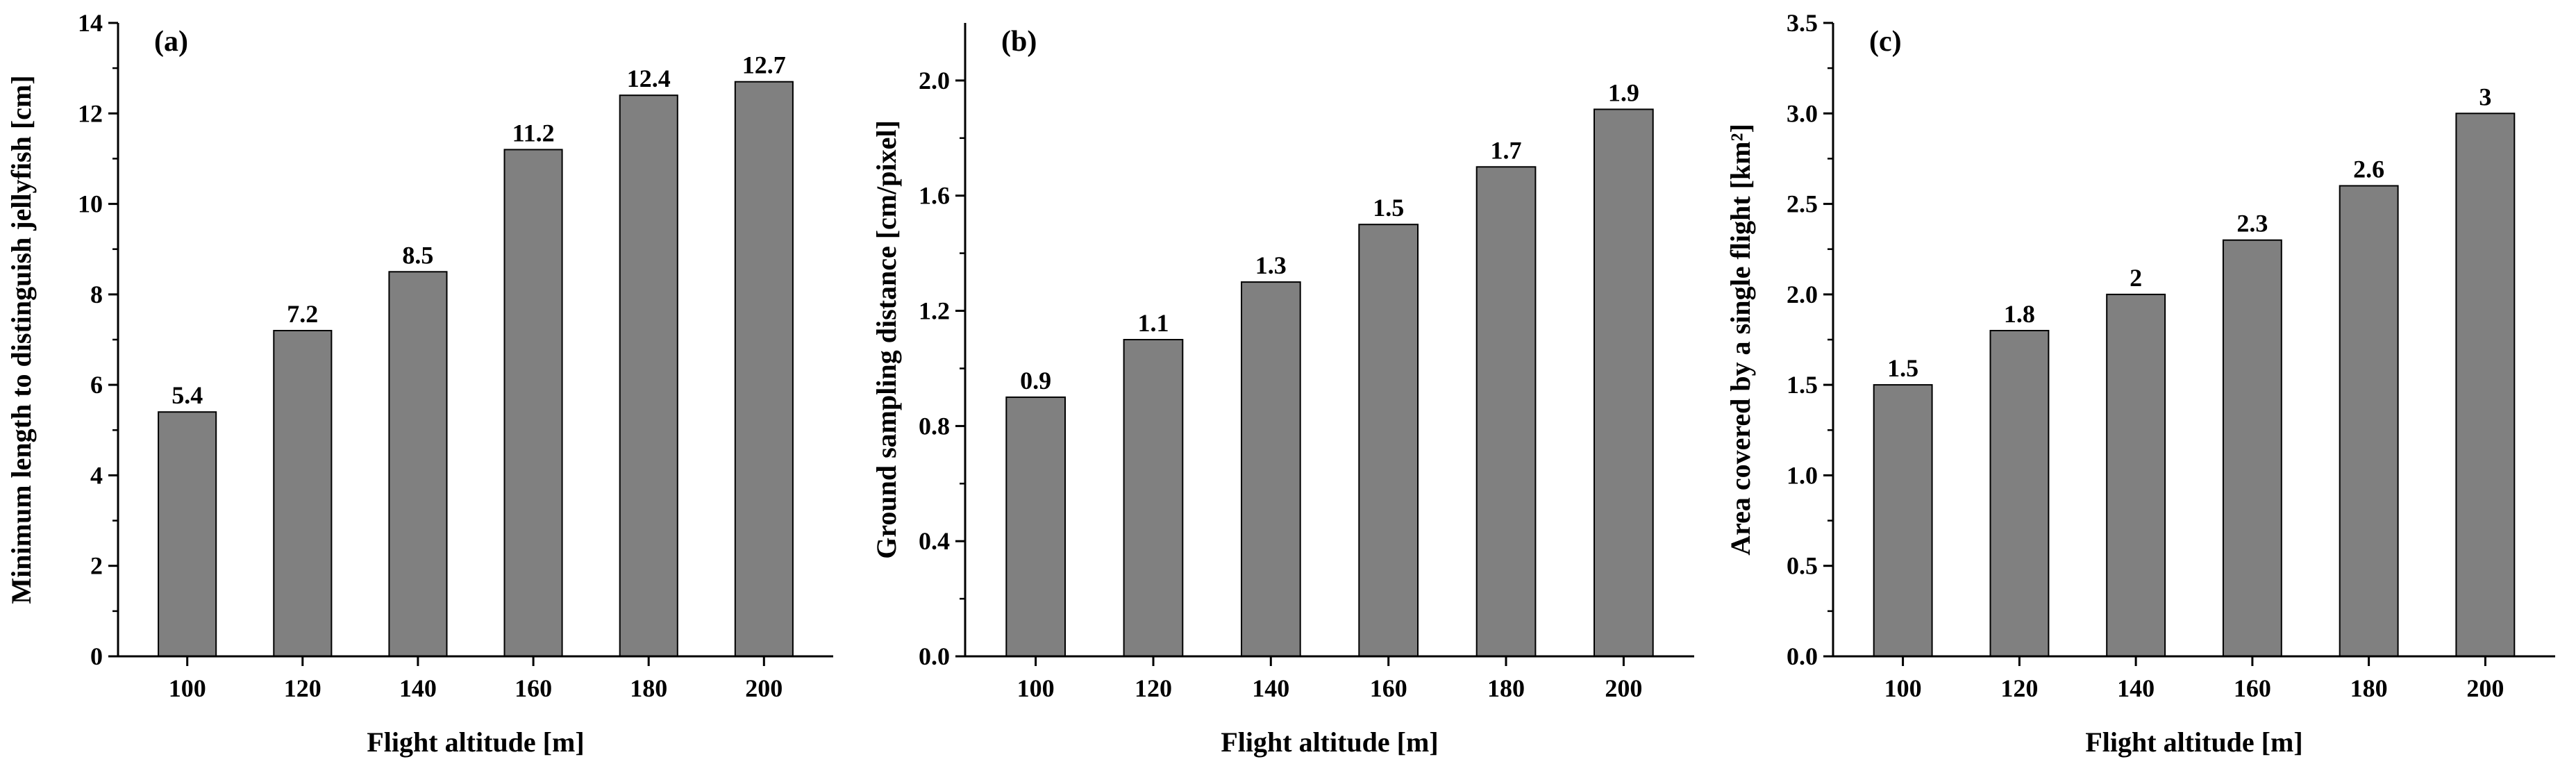 The image size is (2576, 773). What do you see at coordinates (934, 311) in the screenshot?
I see `y-tick-label: 1.2` at bounding box center [934, 311].